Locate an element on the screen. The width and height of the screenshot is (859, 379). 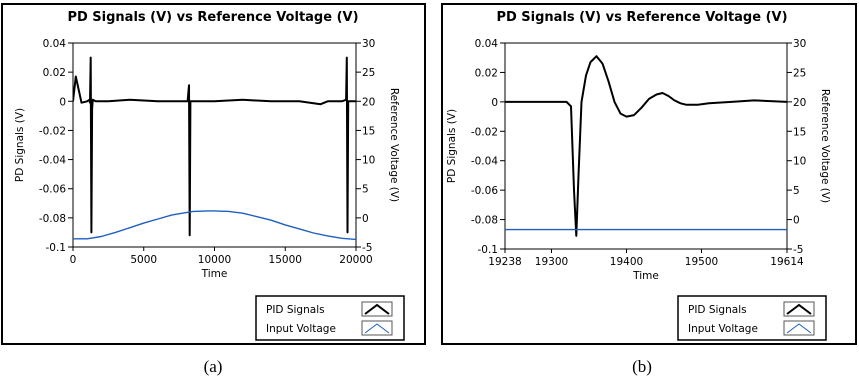
x-tick-label: 20000 is located at coordinates (355, 260).